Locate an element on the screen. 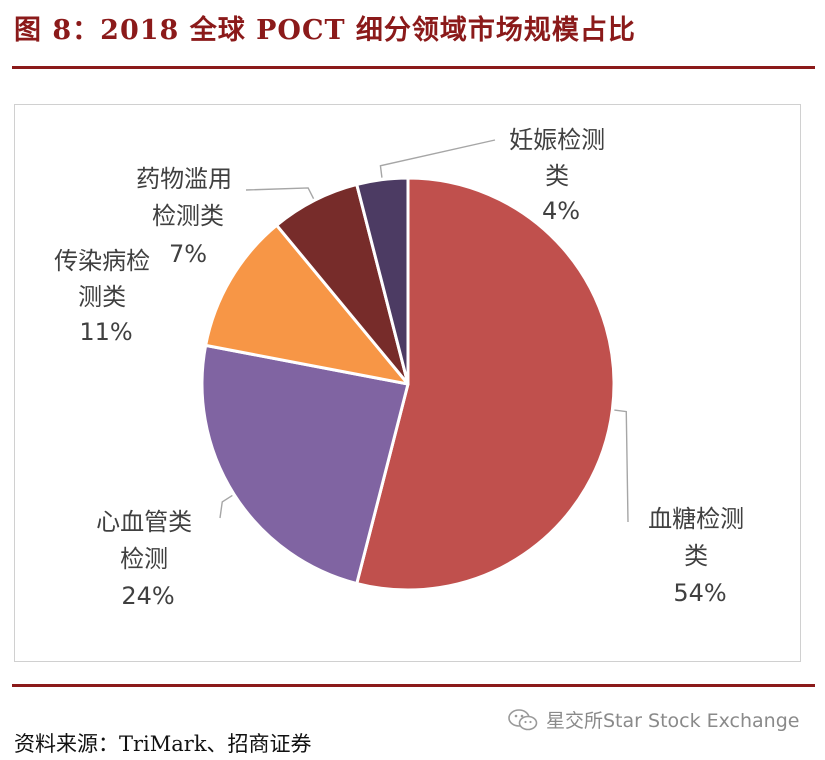 The height and width of the screenshot is (760, 825). slice-label-pregnancy: 妊娠检测 类 4% is located at coordinates (561, 175).